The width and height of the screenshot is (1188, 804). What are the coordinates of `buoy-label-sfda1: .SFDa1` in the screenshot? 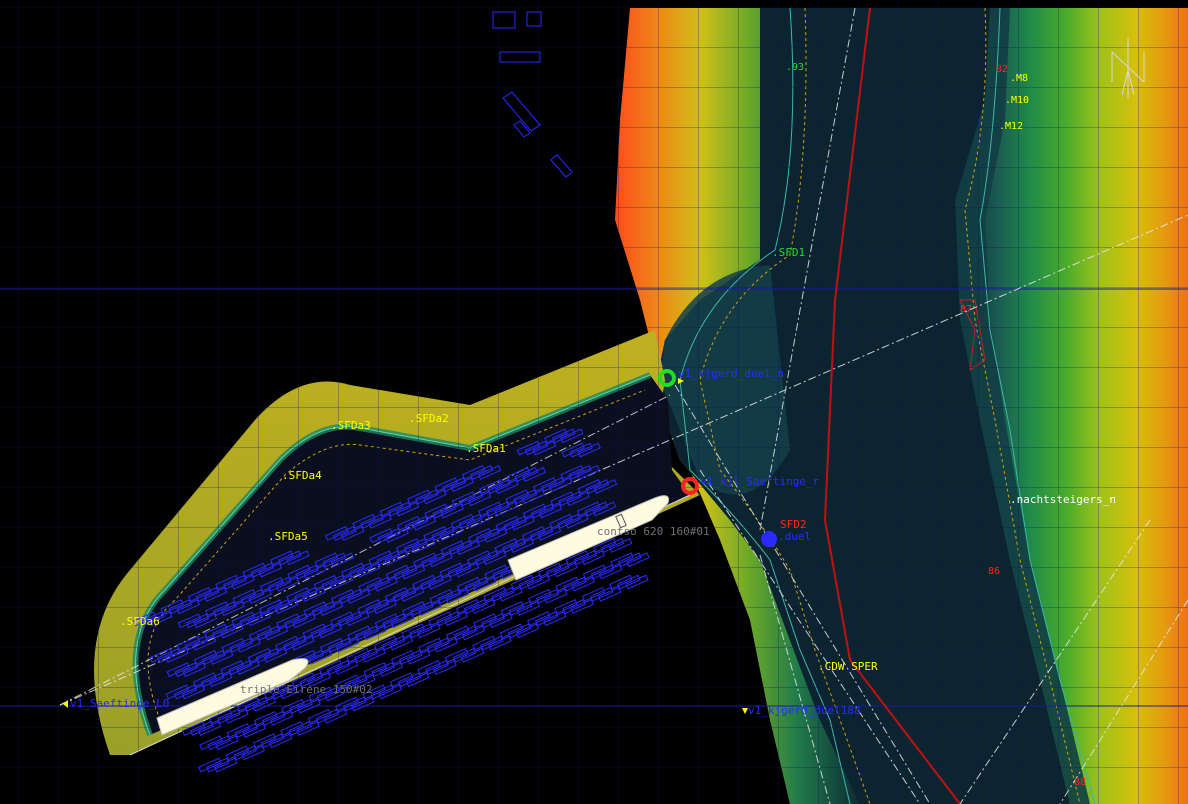 It's located at (486, 448).